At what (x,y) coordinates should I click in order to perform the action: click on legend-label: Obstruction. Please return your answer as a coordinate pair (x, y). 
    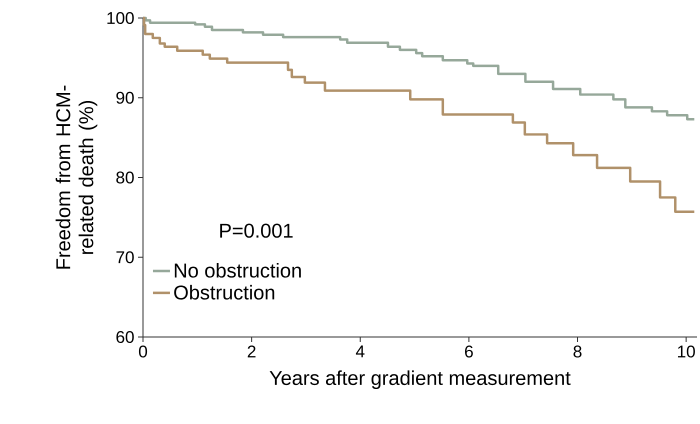
    Looking at the image, I should click on (224, 292).